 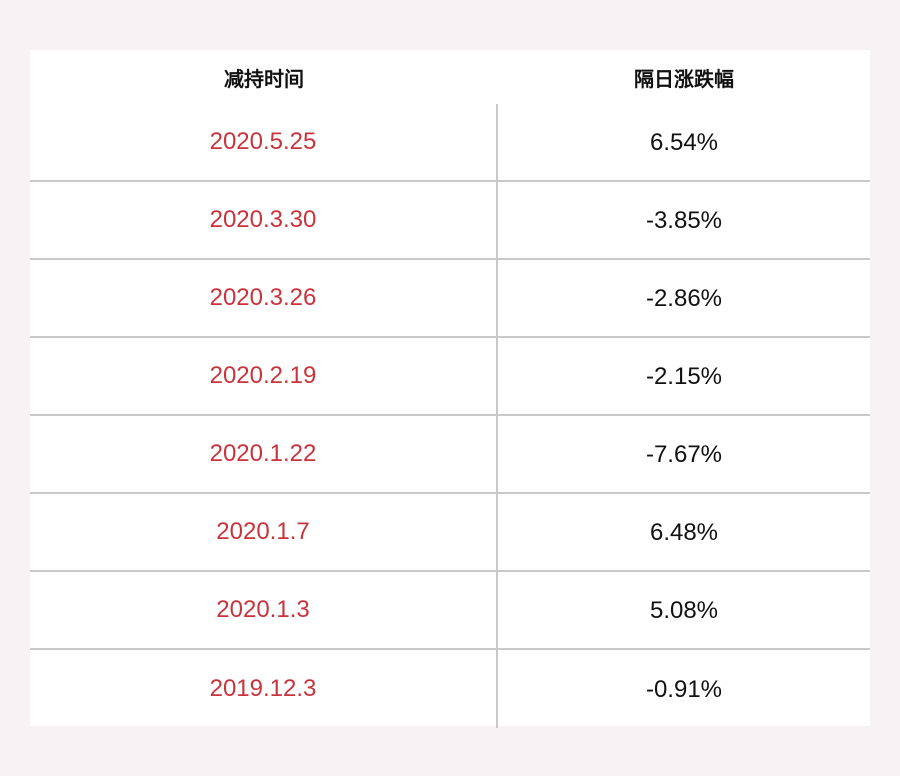 What do you see at coordinates (450, 77) in the screenshot?
I see `table-header: 减持时间 隔日涨跌幅` at bounding box center [450, 77].